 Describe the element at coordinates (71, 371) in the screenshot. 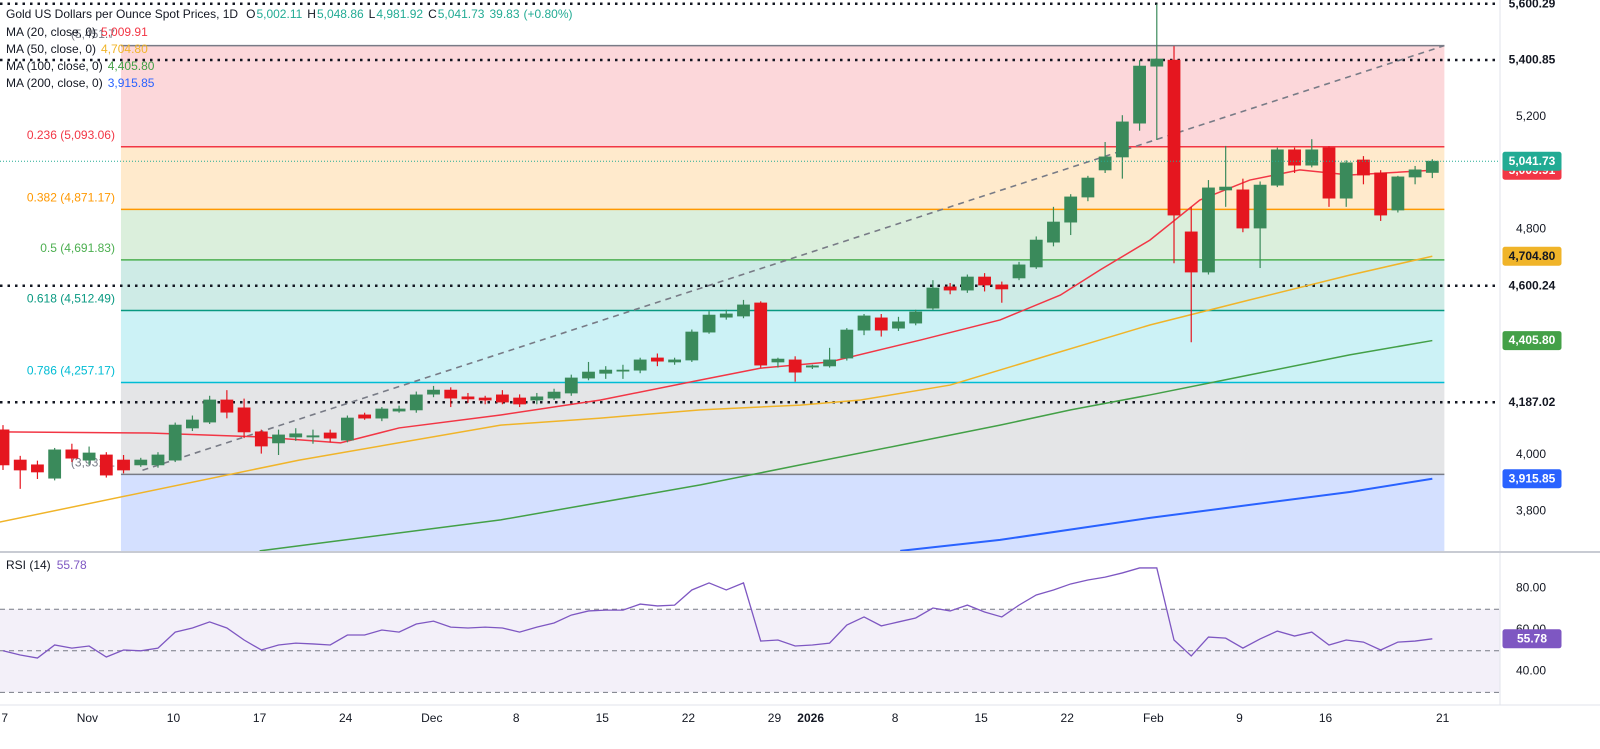

I see `fib-label: 0.786 (4,257.17)` at that location.